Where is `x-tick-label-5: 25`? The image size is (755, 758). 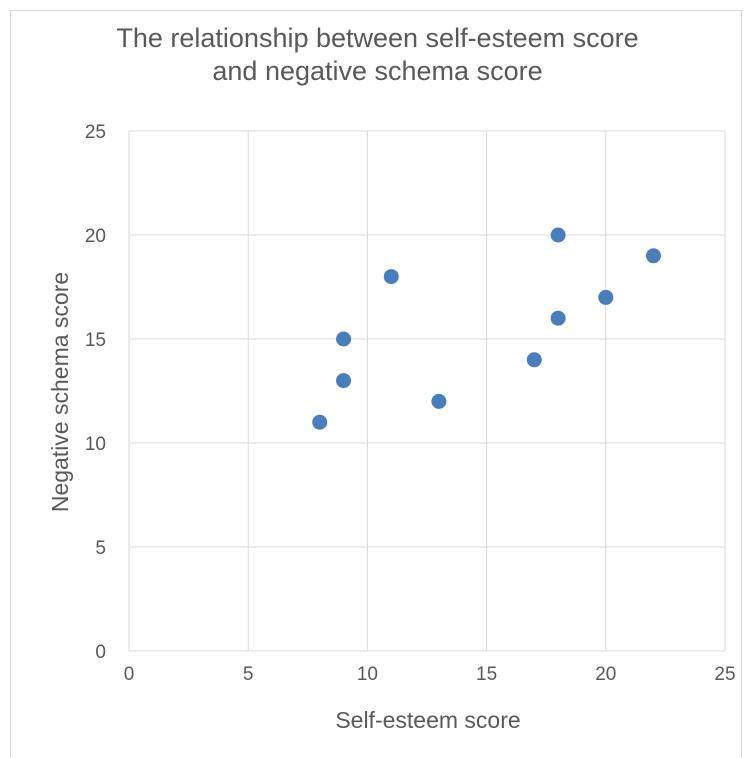 x-tick-label-5: 25 is located at coordinates (724, 674).